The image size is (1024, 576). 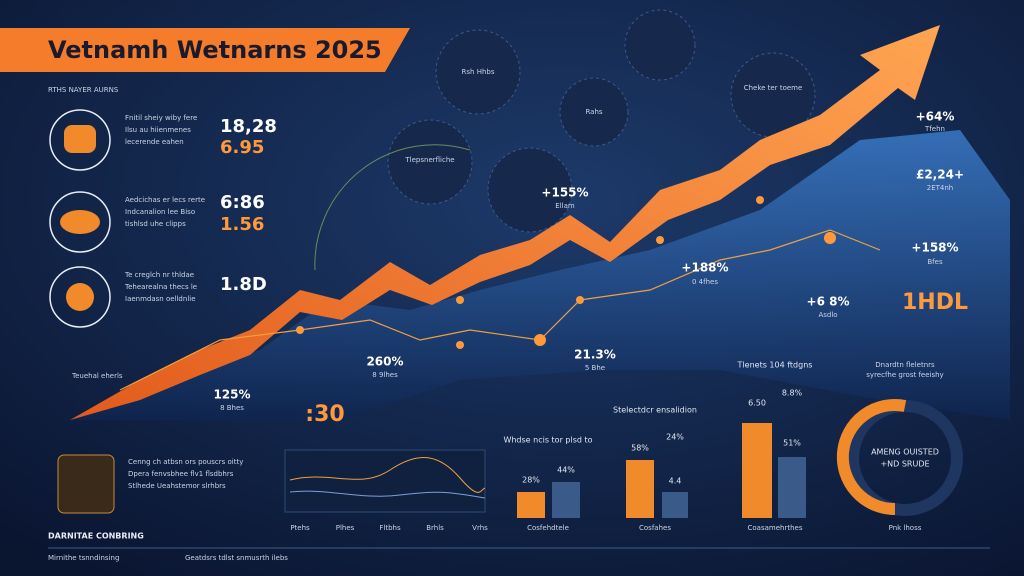 I want to click on donut-label: AMENG OUISTED, so click(x=905, y=452).